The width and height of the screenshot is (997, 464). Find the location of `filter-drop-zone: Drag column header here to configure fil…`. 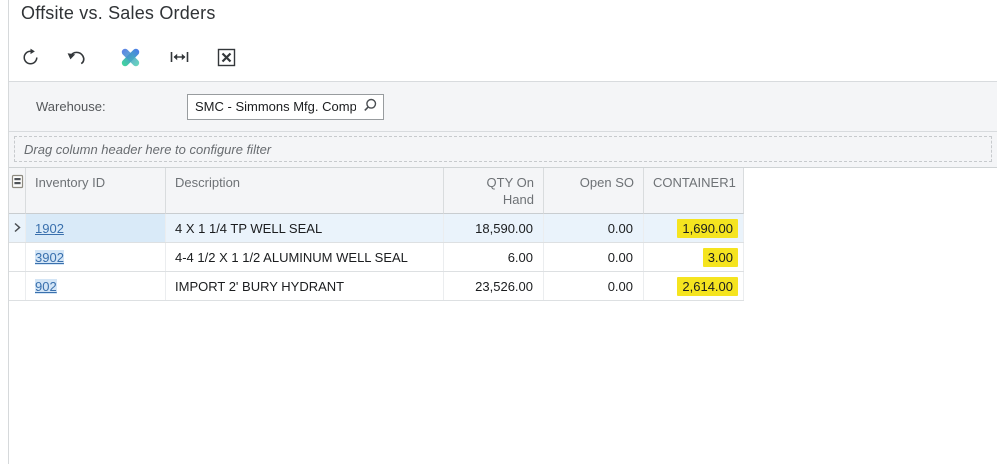

filter-drop-zone: Drag column header here to configure fil… is located at coordinates (503, 149).